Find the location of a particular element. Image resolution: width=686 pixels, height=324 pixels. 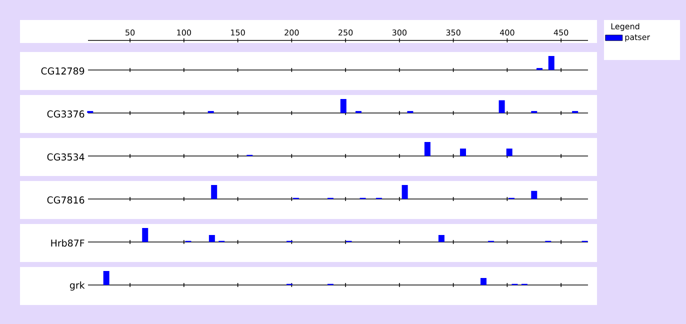

y-axis-title: grk is located at coordinates (77, 286).